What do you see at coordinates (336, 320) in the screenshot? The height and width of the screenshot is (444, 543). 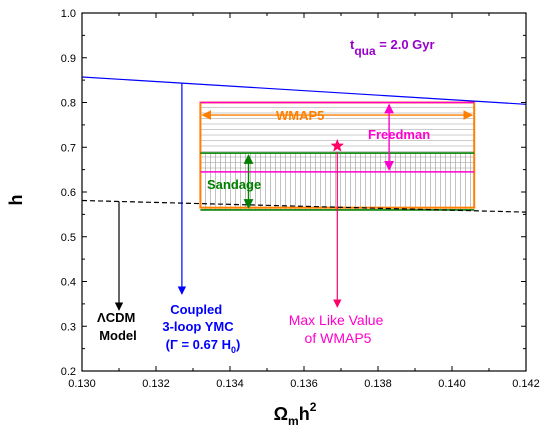 I see `maxlike-label-line1: Max Like Value` at bounding box center [336, 320].